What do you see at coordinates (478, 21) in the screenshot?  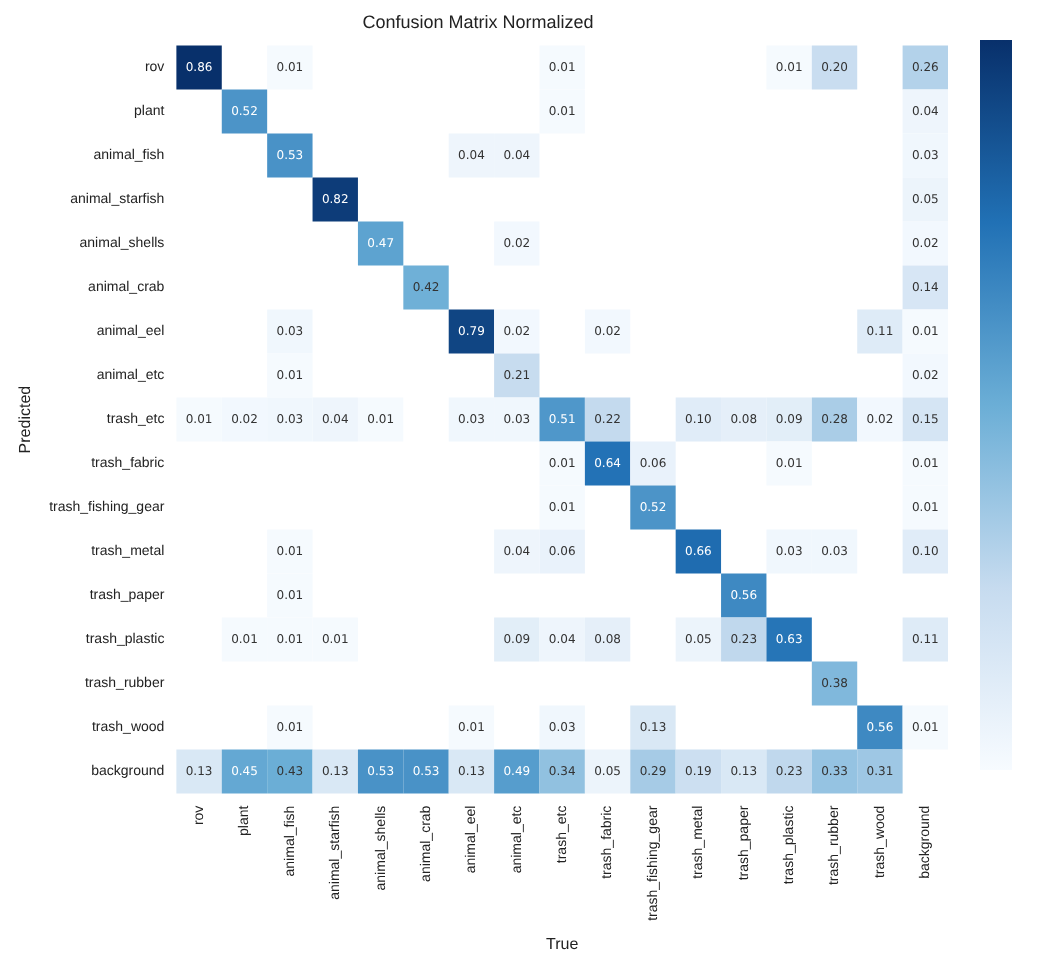 I see `chart-title: Confusion Matrix Normalized` at bounding box center [478, 21].